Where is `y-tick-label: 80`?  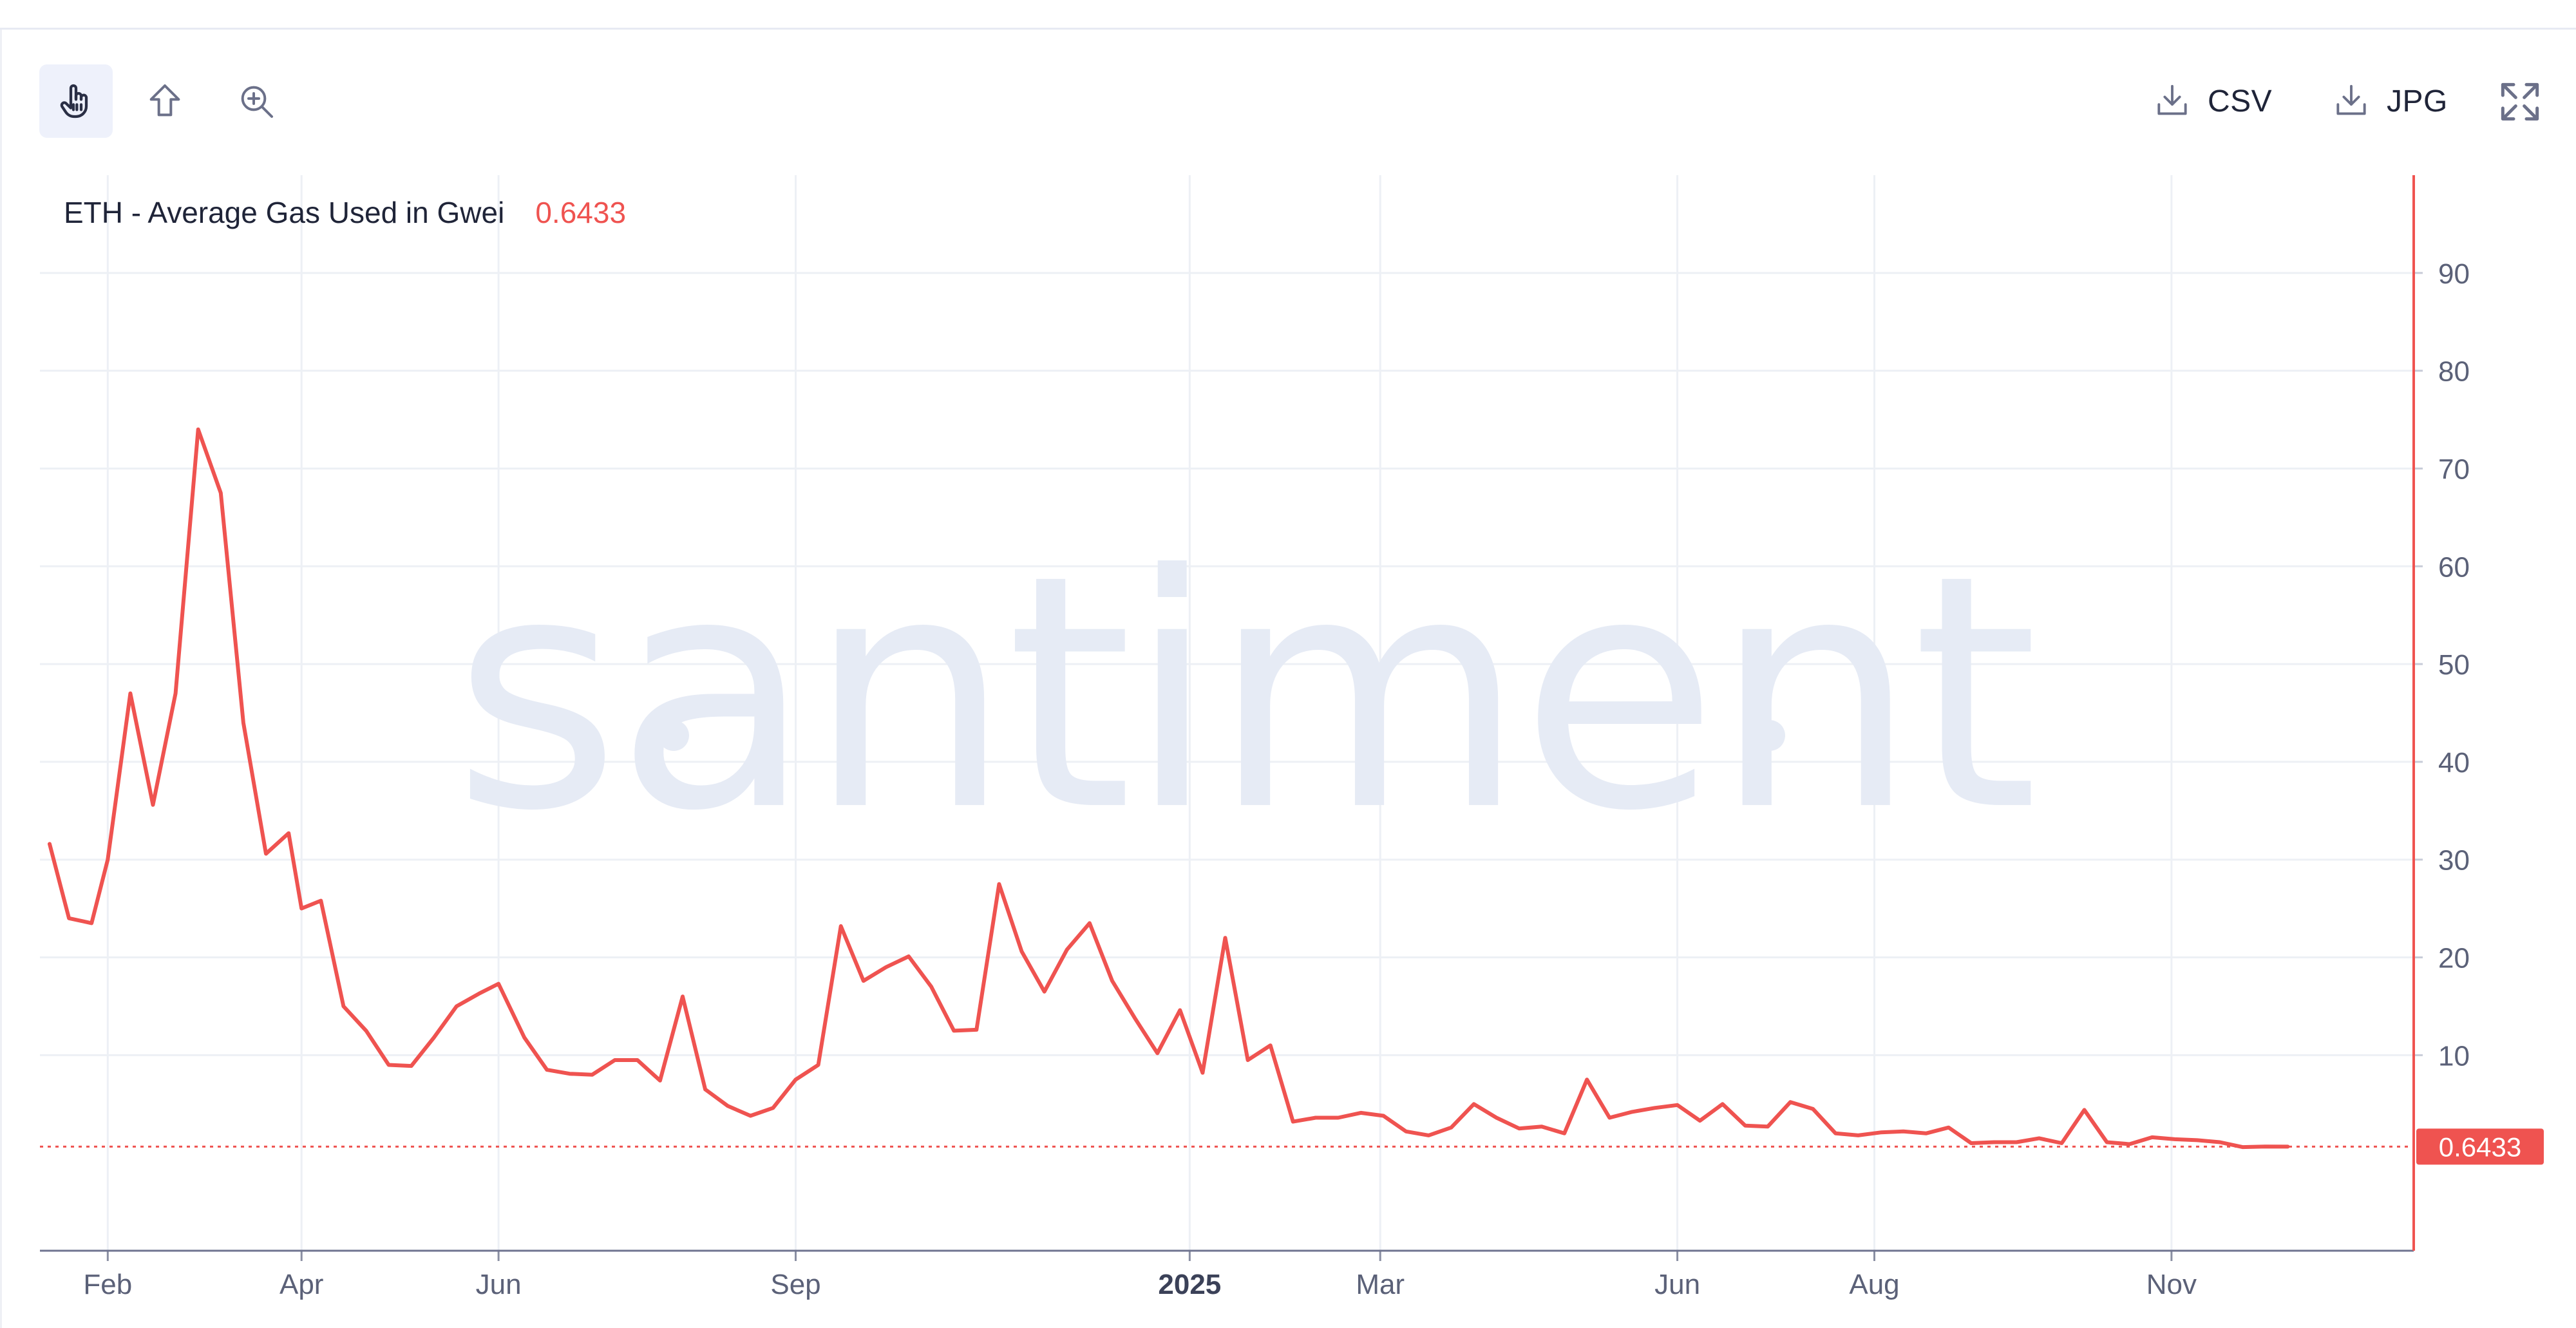 y-tick-label: 80 is located at coordinates (2454, 372).